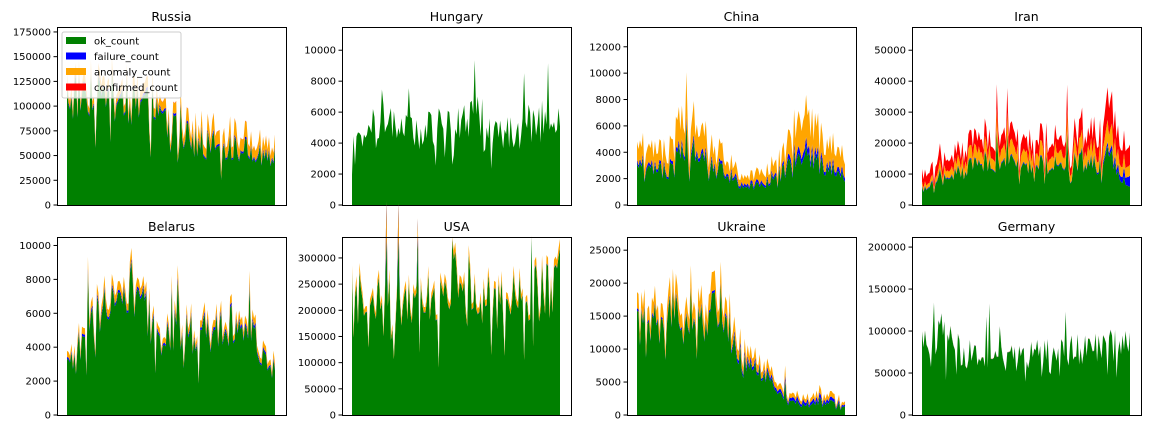  I want to click on panel-title: Germany, so click(1027, 226).